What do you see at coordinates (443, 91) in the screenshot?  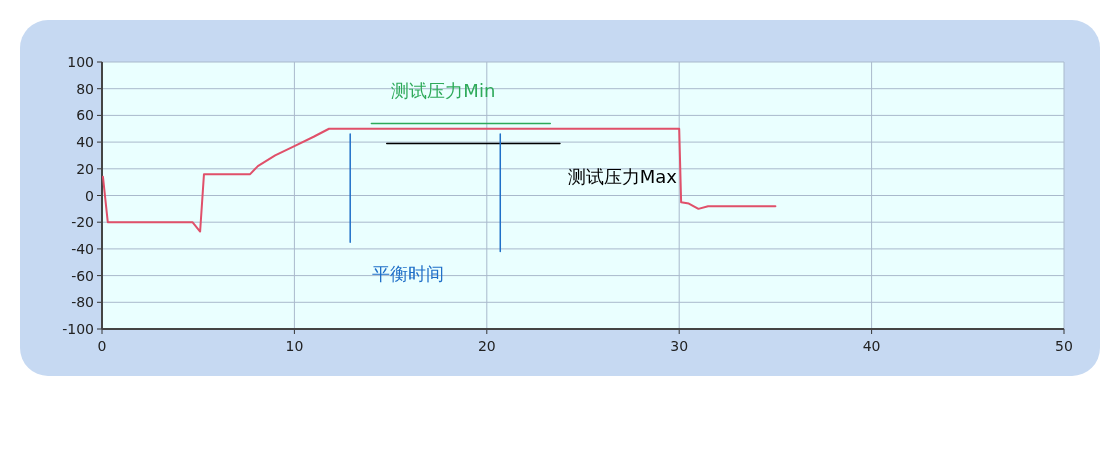 I see `series-label: 测试压力Min` at bounding box center [443, 91].